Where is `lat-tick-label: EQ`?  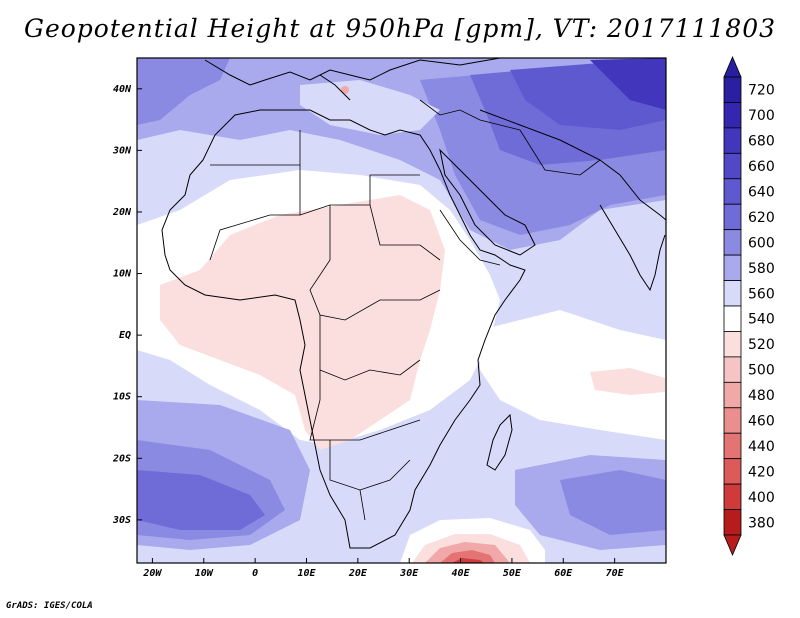
lat-tick-label: EQ is located at coordinates (125, 335).